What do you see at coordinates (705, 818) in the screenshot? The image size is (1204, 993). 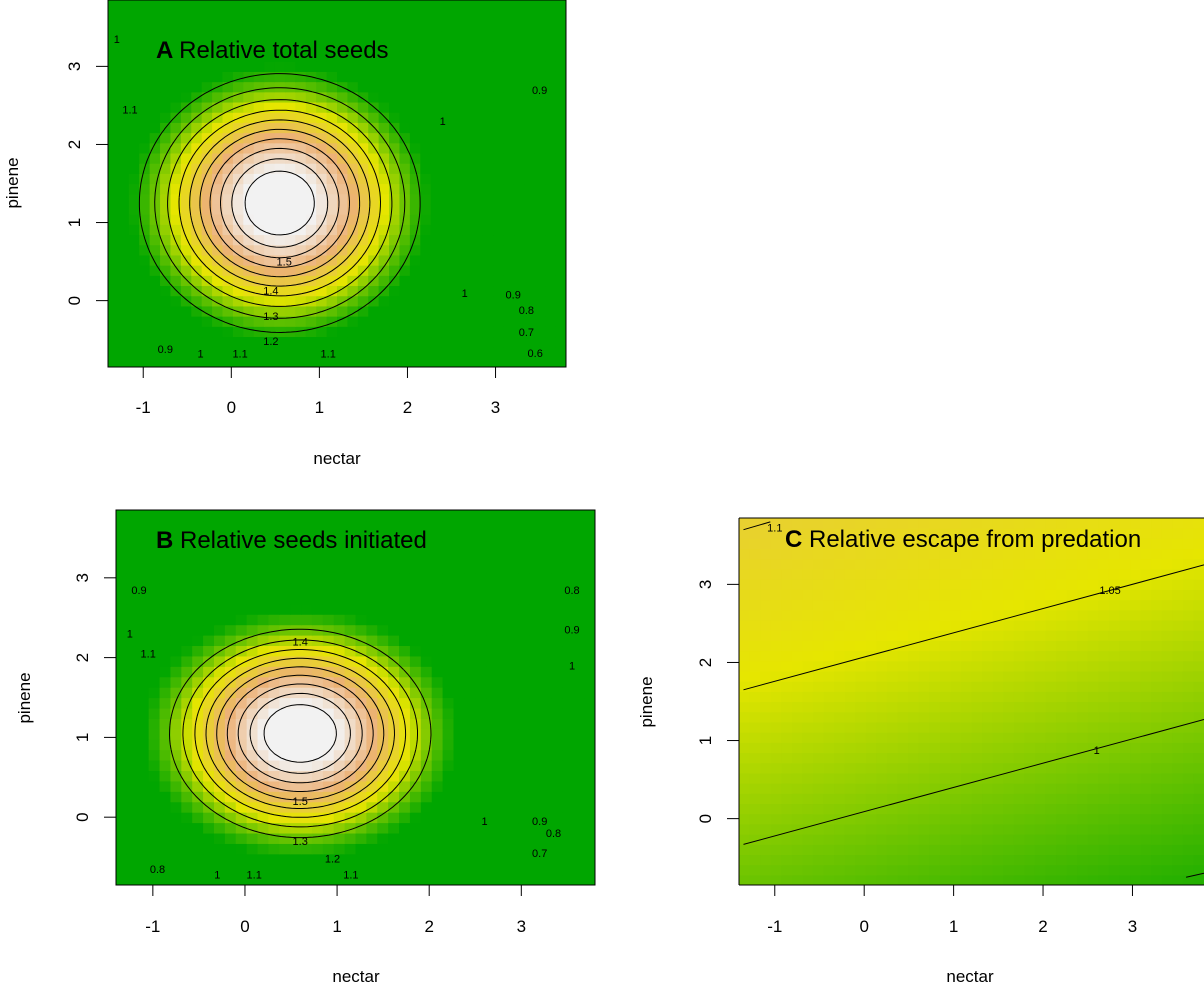 I see `y-tick-label: 0` at bounding box center [705, 818].